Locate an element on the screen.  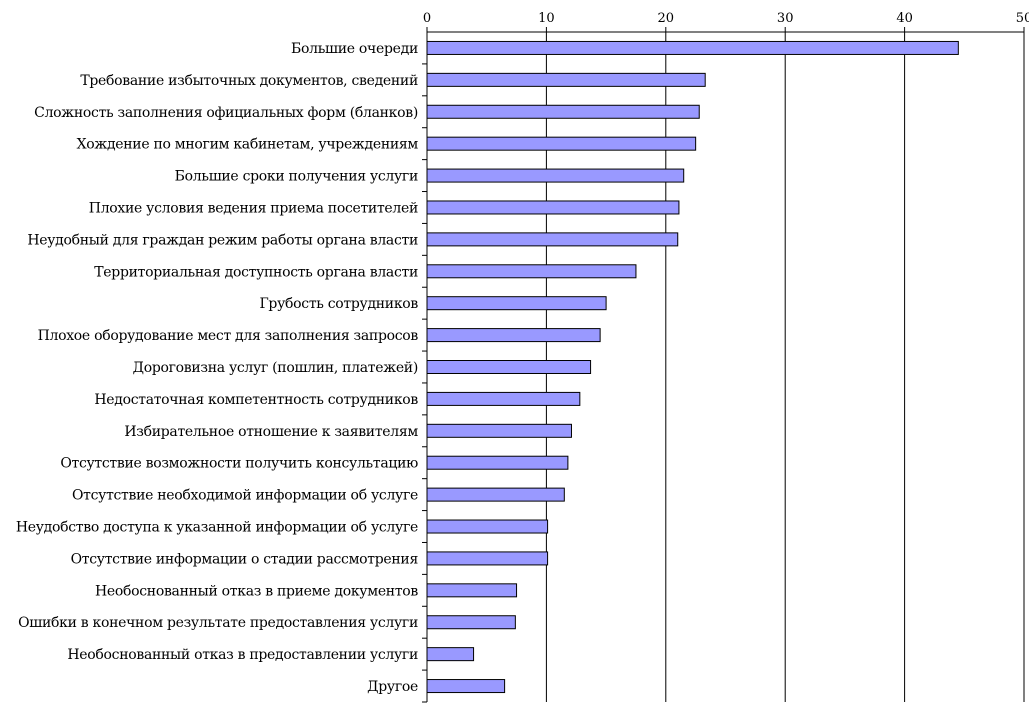
x-tick-label-30: 30 is located at coordinates (785, 18).